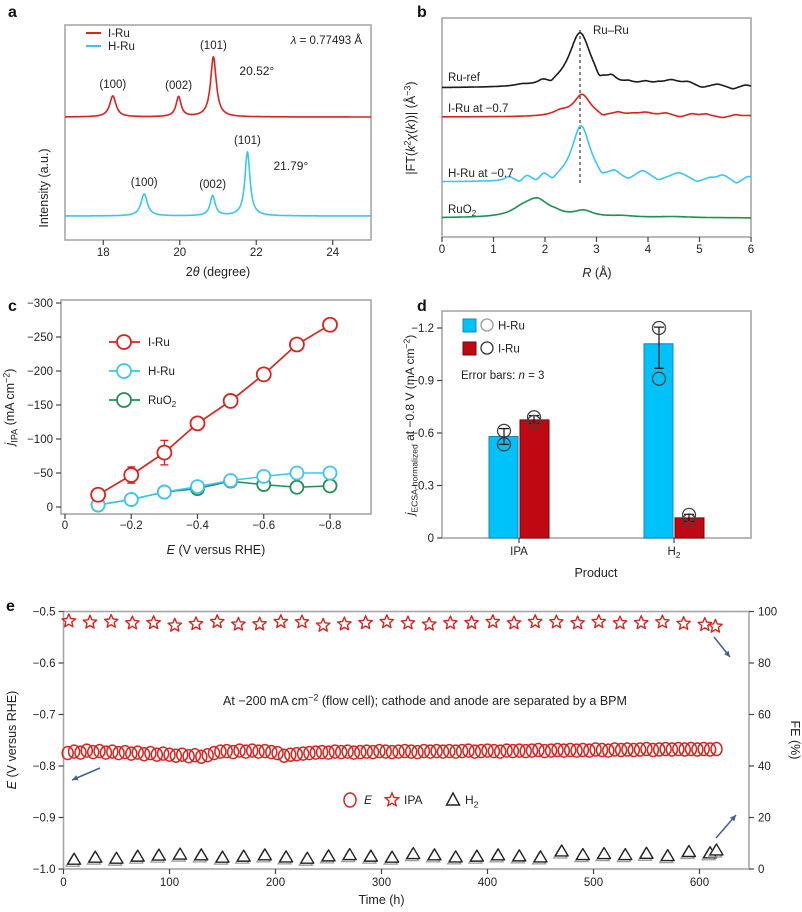 The height and width of the screenshot is (912, 802). What do you see at coordinates (545, 250) in the screenshot?
I see `svg-text: 2` at bounding box center [545, 250].